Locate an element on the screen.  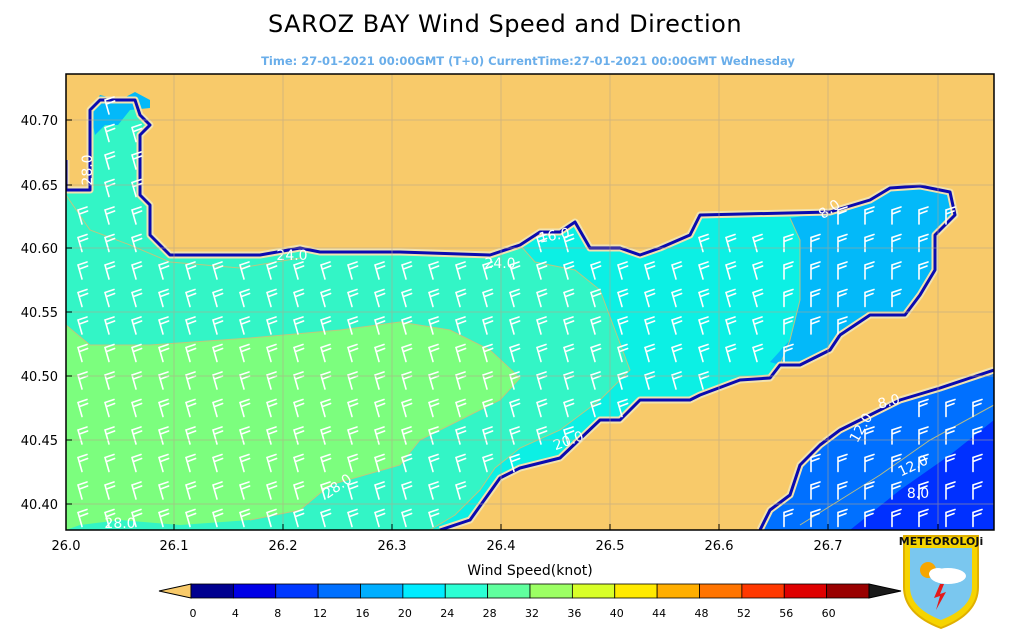
x-tick-label: 26.2 is located at coordinates (283, 546).